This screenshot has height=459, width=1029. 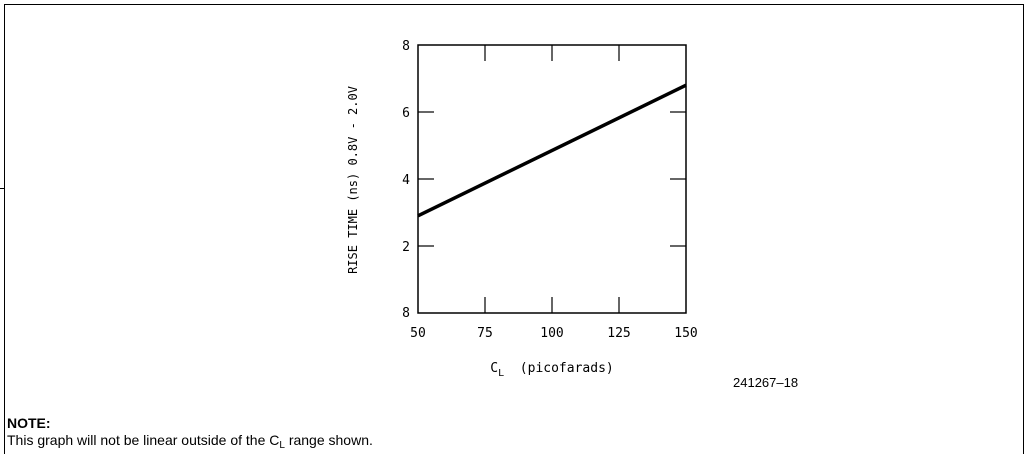 I want to click on y-tick-labels: 8 2 4 6 8, so click(x=406, y=180).